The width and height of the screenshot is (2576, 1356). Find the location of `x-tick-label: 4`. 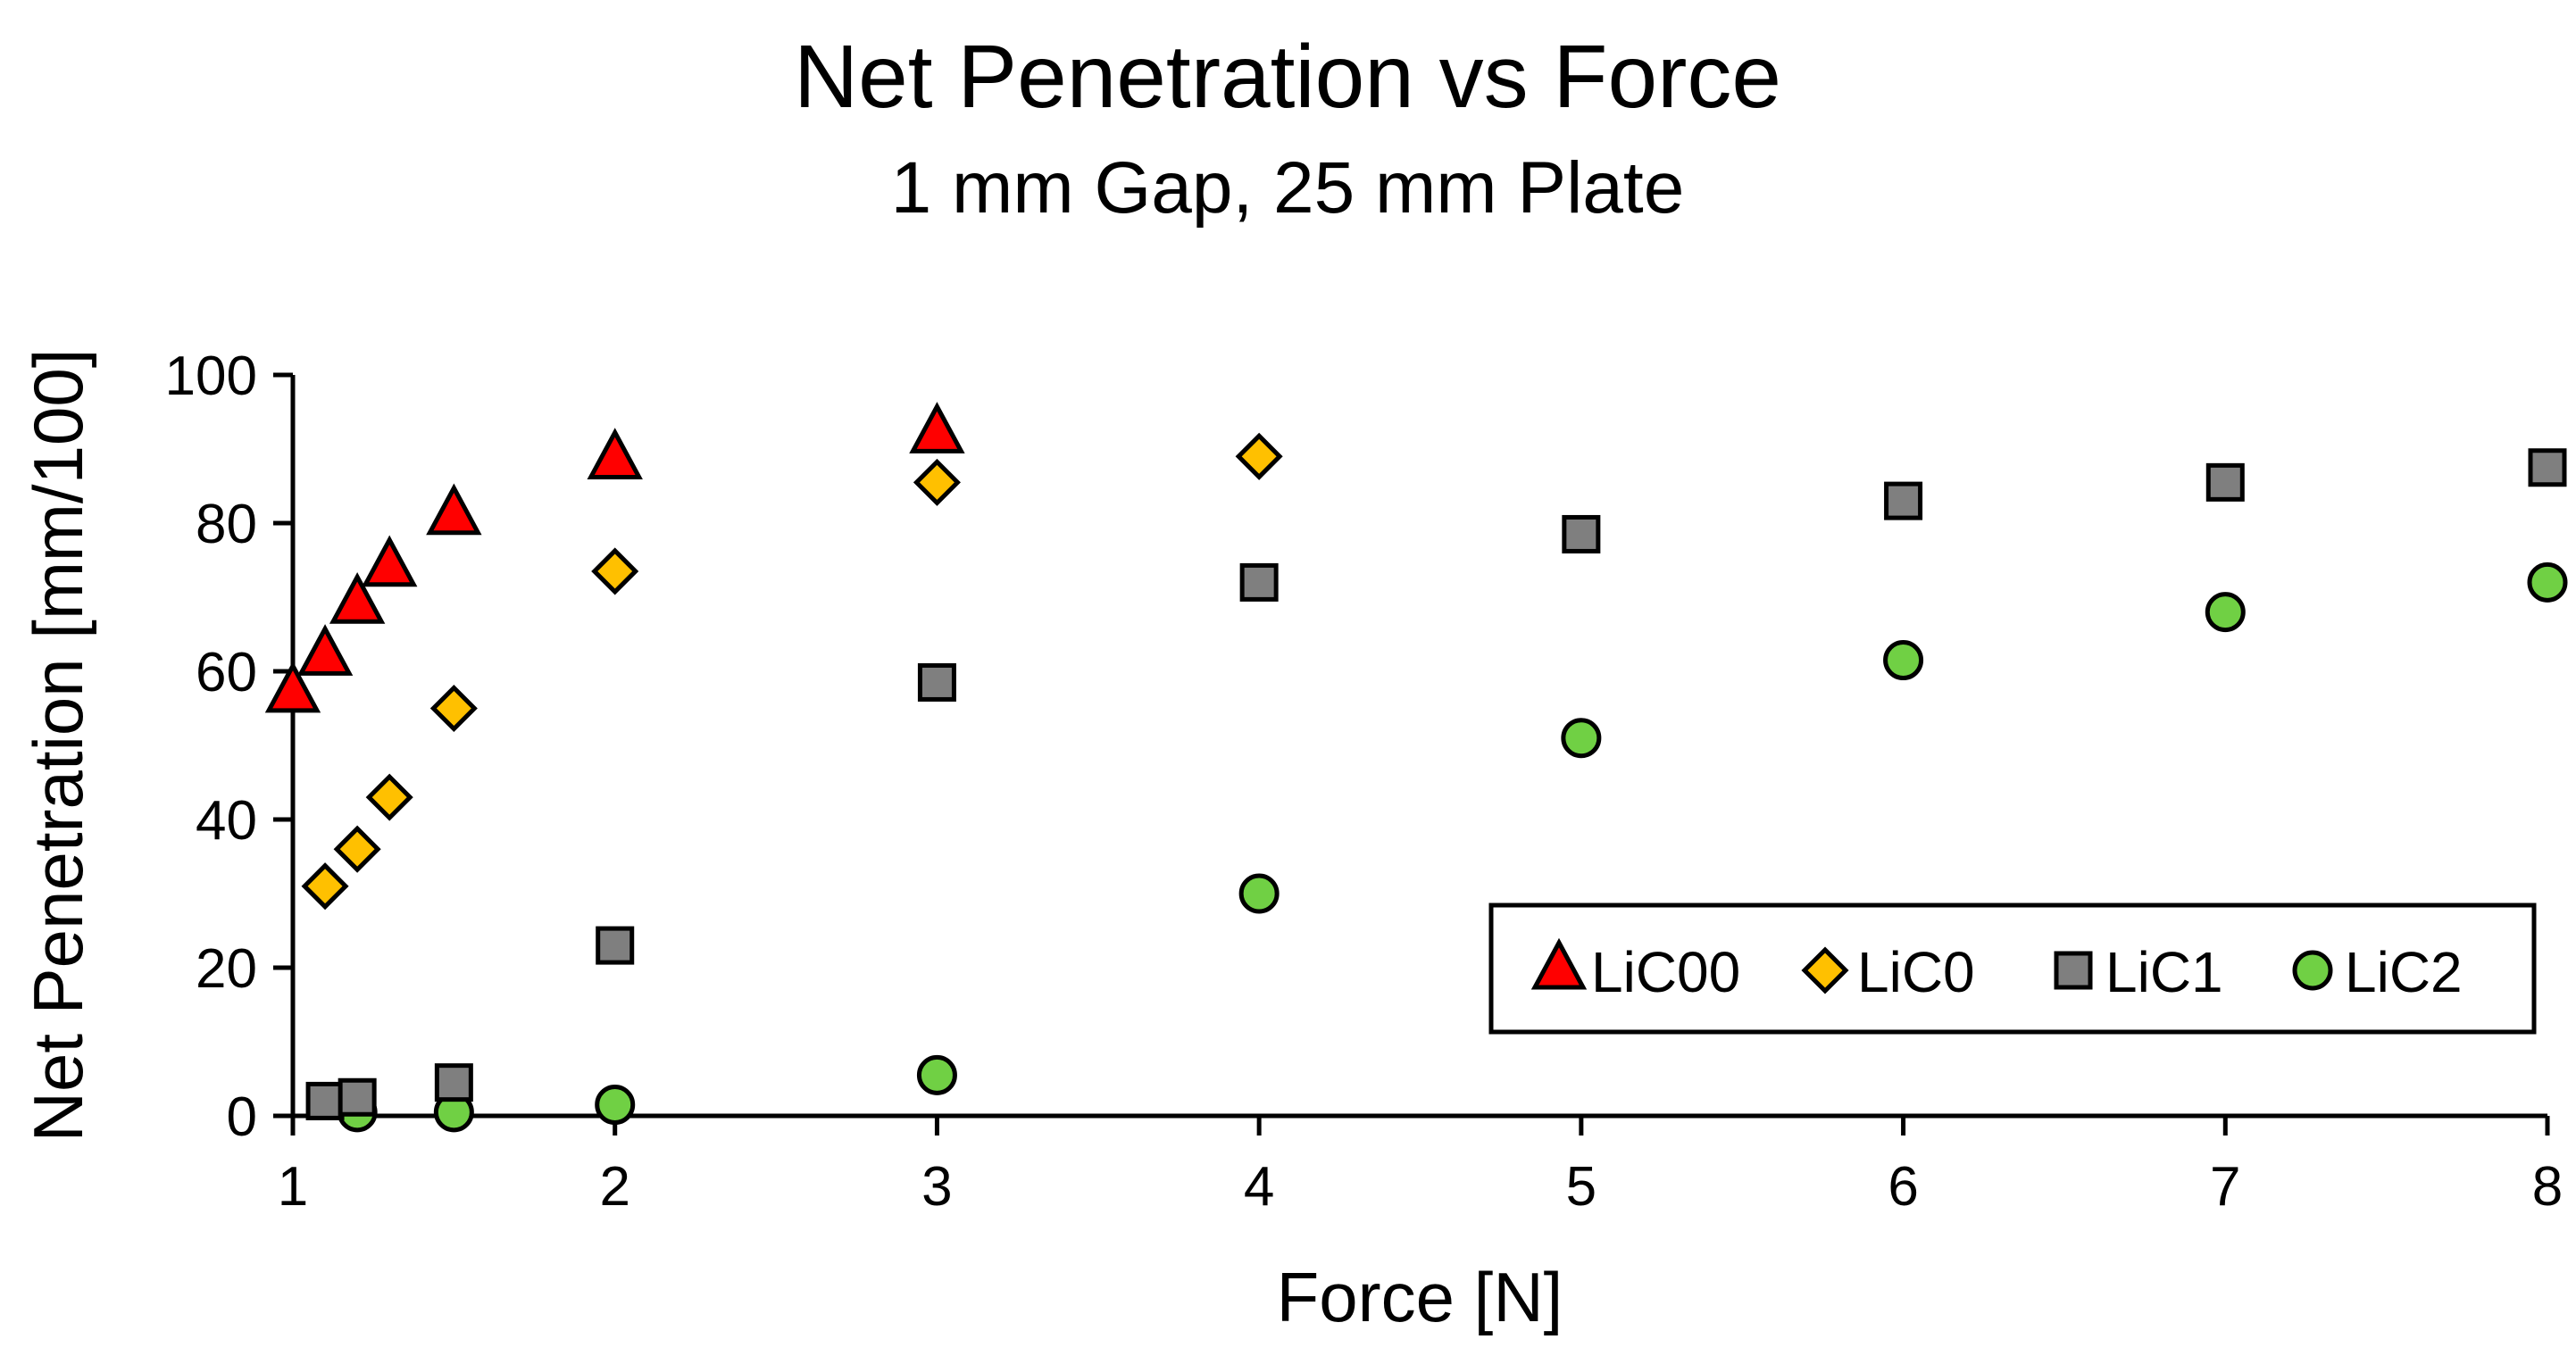

x-tick-label: 4 is located at coordinates (1259, 1187).